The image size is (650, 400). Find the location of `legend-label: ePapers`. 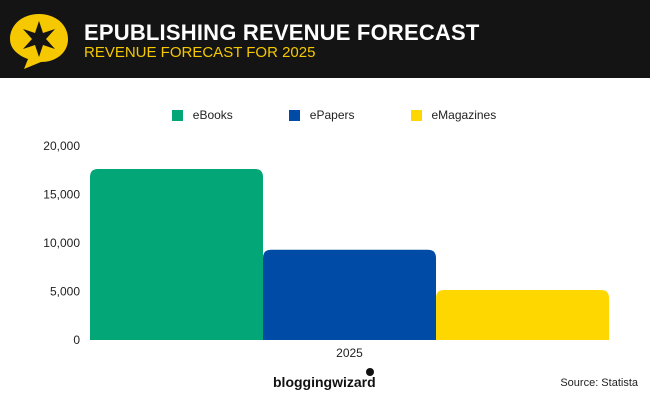

legend-label: ePapers is located at coordinates (332, 115).